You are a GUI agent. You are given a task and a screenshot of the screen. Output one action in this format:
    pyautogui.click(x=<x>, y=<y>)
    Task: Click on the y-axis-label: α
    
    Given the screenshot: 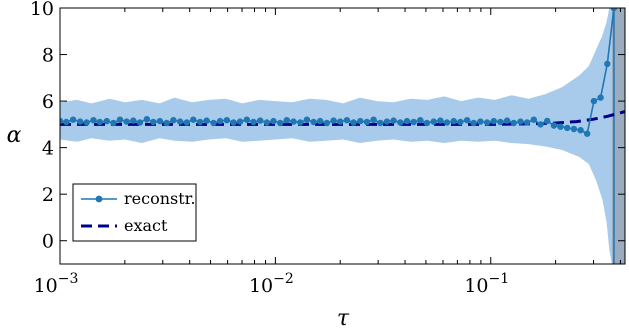 What is the action you would take?
    pyautogui.click(x=14, y=135)
    